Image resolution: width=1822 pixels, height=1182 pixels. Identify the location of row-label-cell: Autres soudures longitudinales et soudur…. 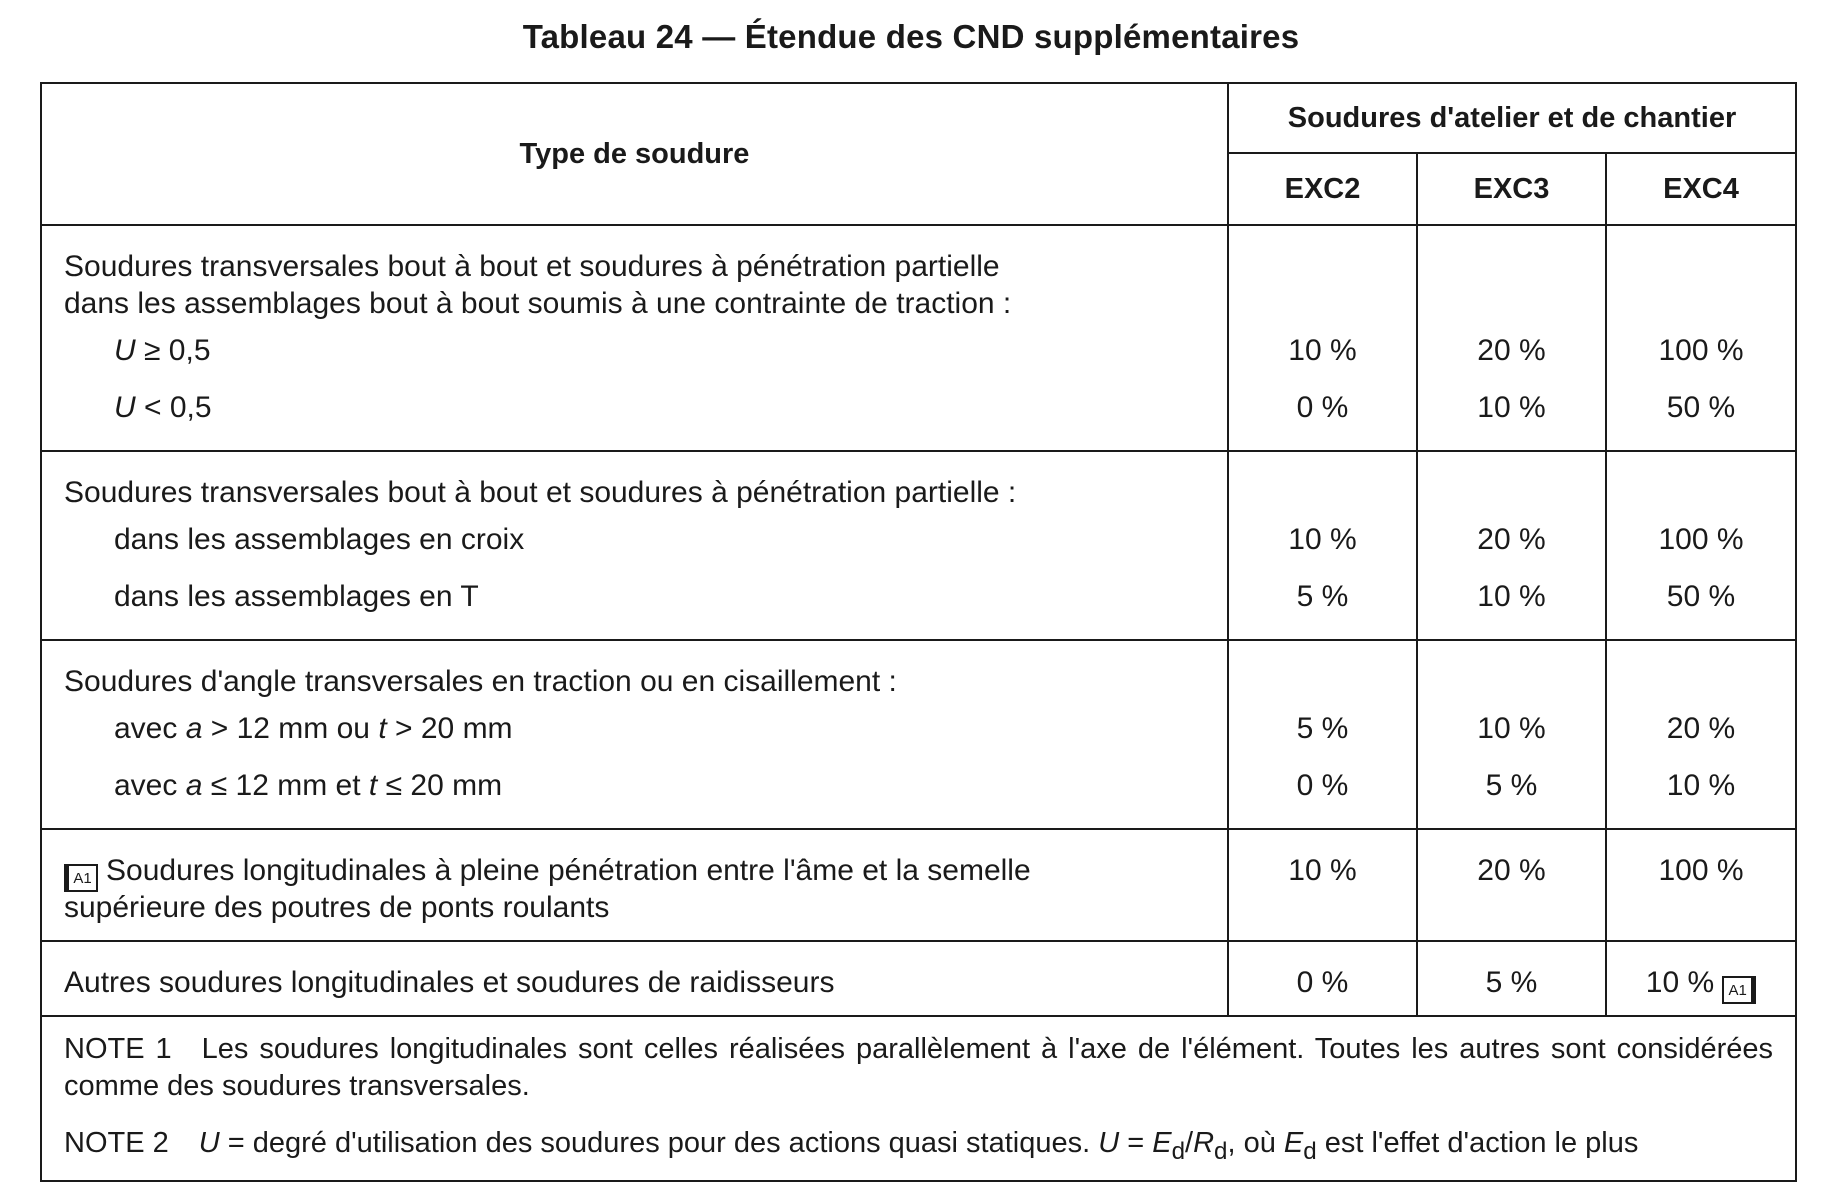
(634, 978).